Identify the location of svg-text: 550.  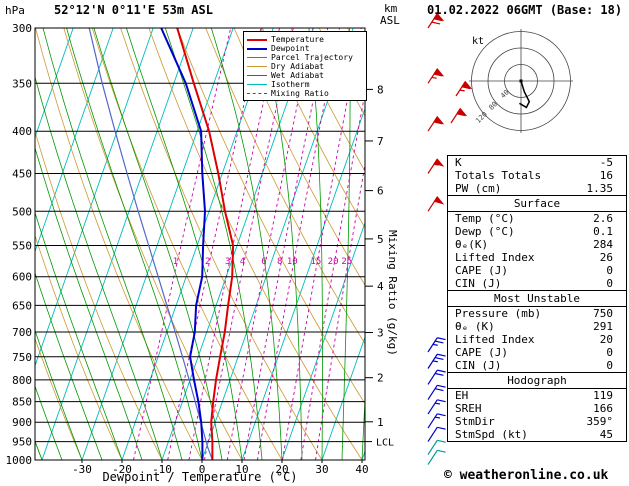
(22, 245).